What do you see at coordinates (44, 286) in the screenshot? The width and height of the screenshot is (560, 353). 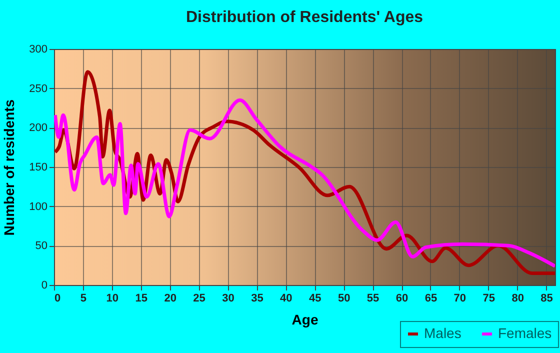 I see `y-tick-label: 0` at bounding box center [44, 286].